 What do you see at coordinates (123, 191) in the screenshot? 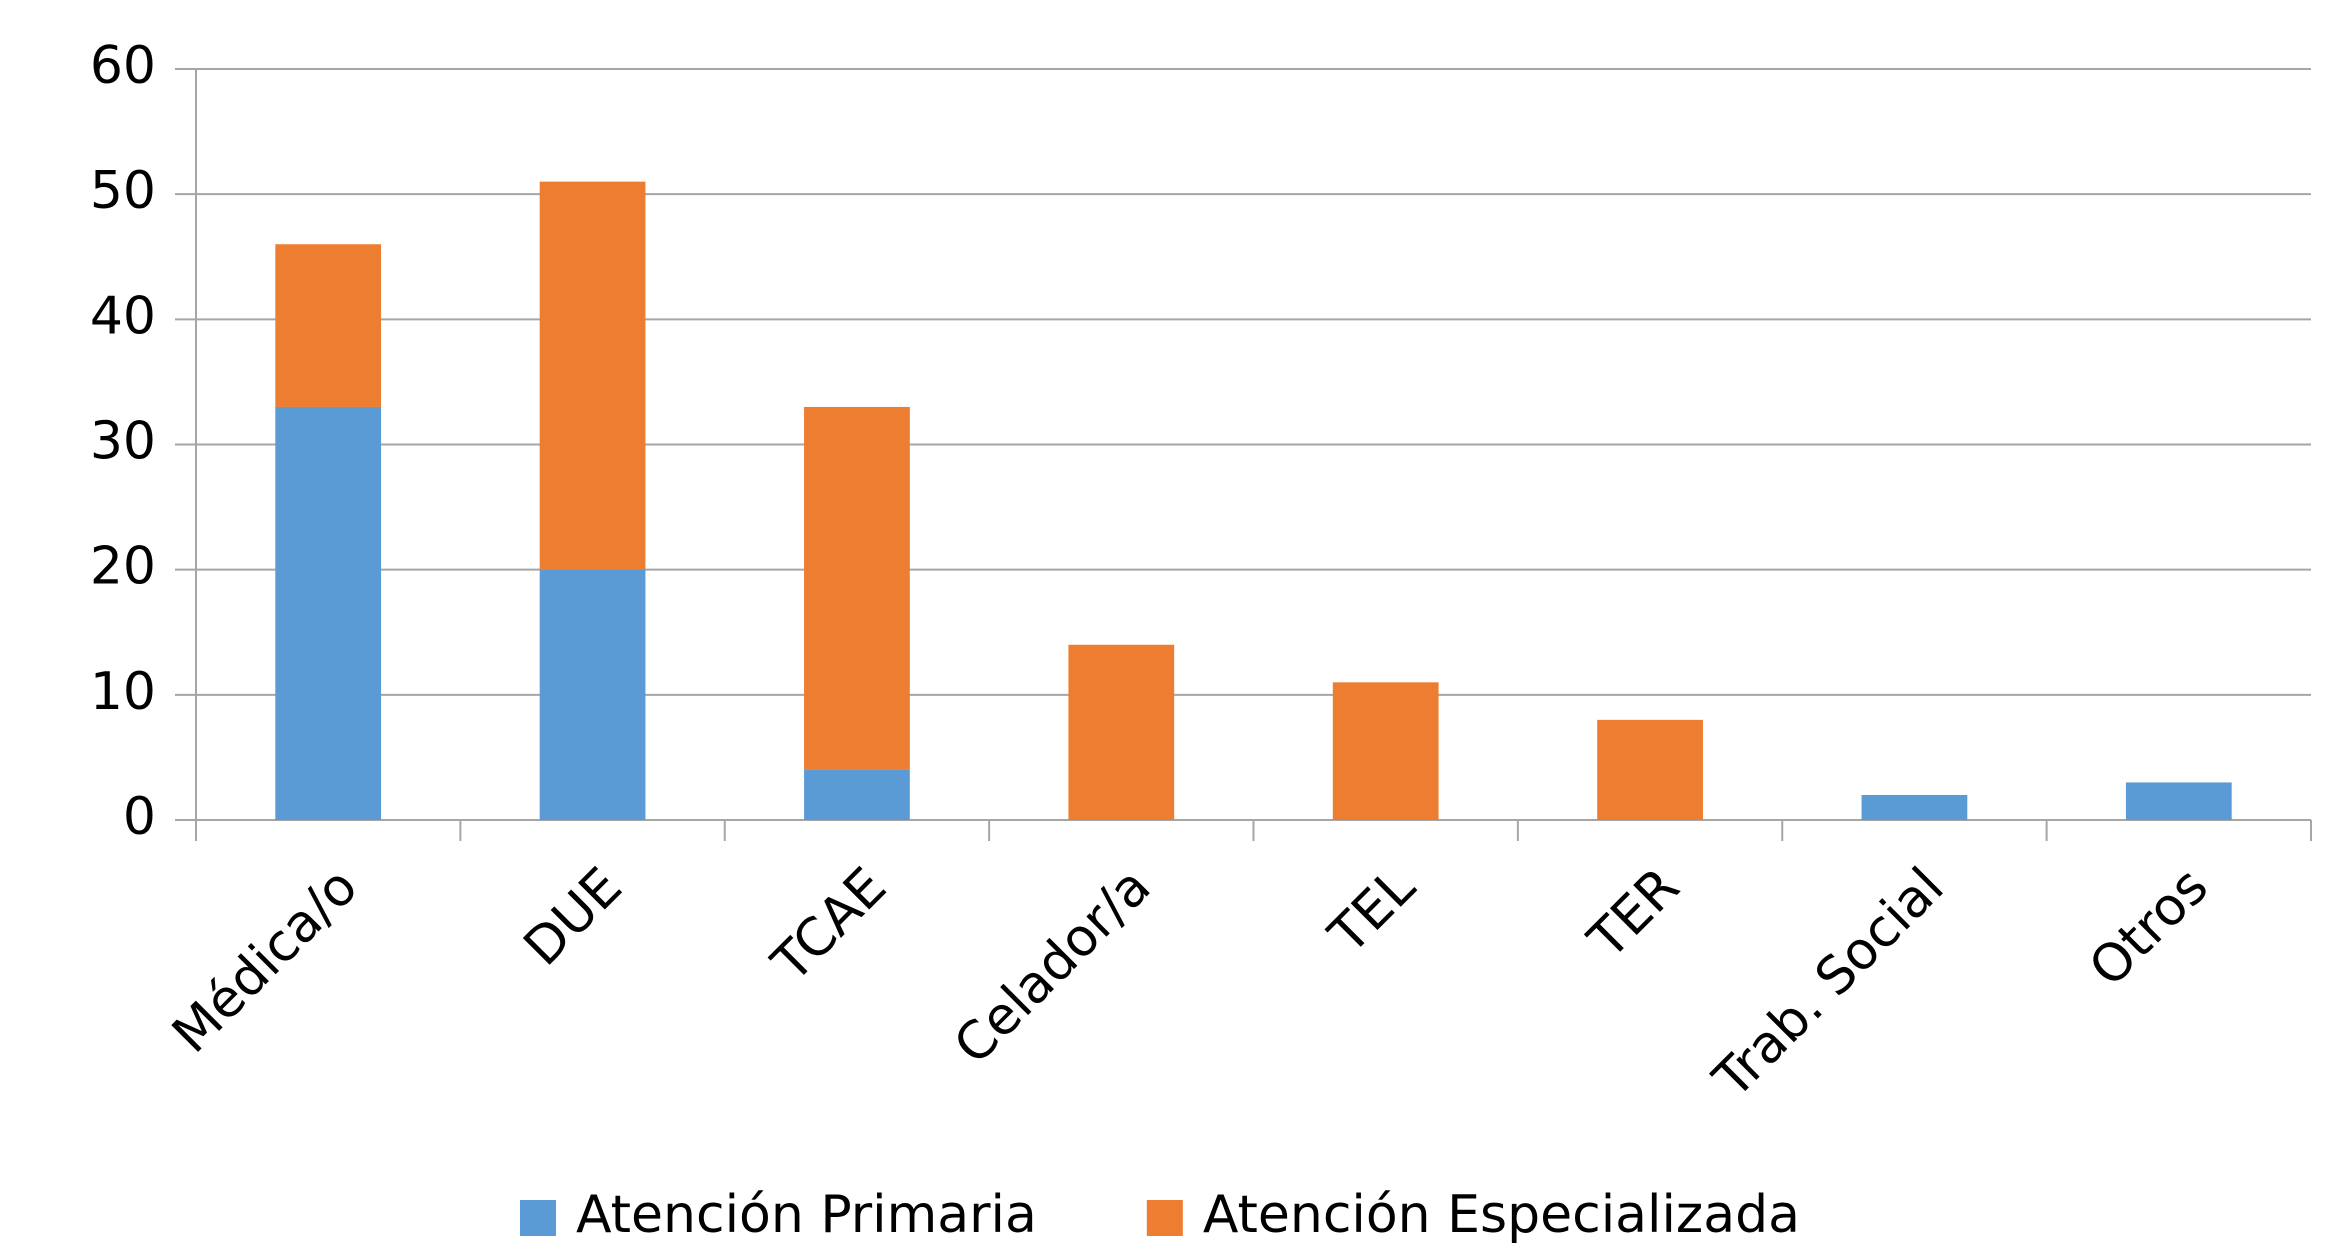
I see `y-tick-label: 50` at bounding box center [123, 191].